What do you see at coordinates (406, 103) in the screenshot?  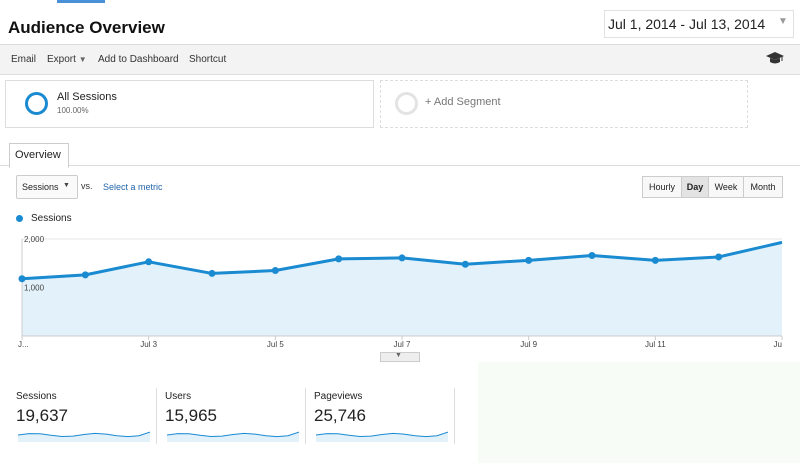 I see `empty-segment-ring-icon` at bounding box center [406, 103].